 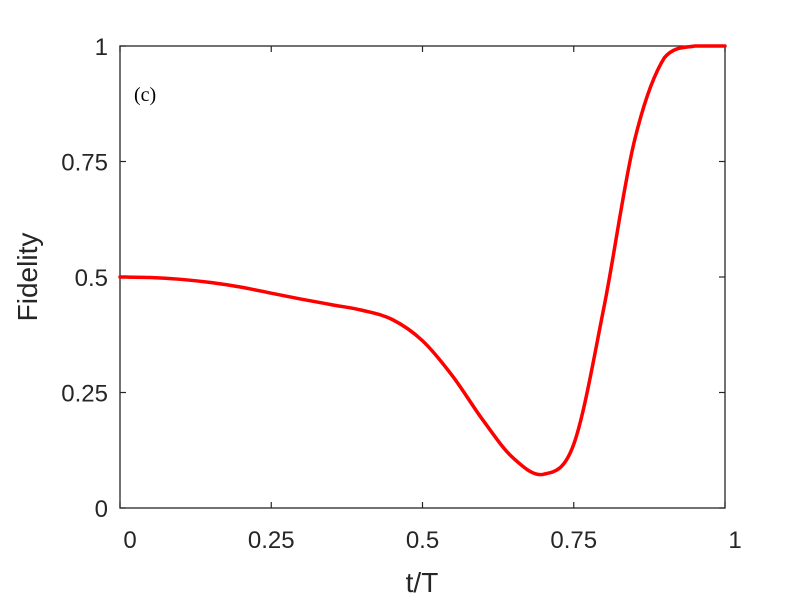 What do you see at coordinates (145, 95) in the screenshot?
I see `panel-label: (c)` at bounding box center [145, 95].